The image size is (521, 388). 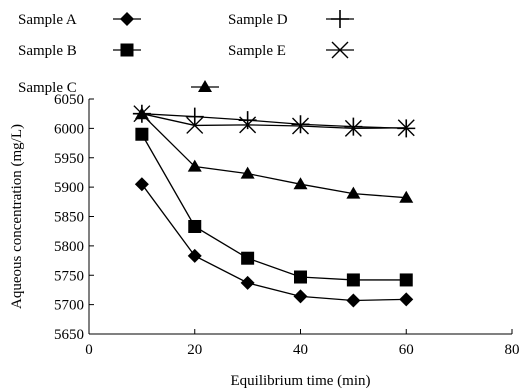 What do you see at coordinates (257, 51) in the screenshot?
I see `legend-label-sample-e: Sample E` at bounding box center [257, 51].